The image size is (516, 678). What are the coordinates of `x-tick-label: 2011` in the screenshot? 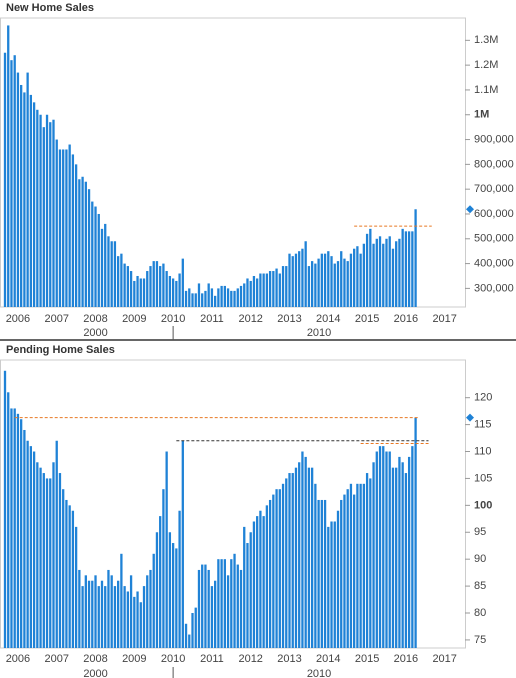 It's located at (212, 319).